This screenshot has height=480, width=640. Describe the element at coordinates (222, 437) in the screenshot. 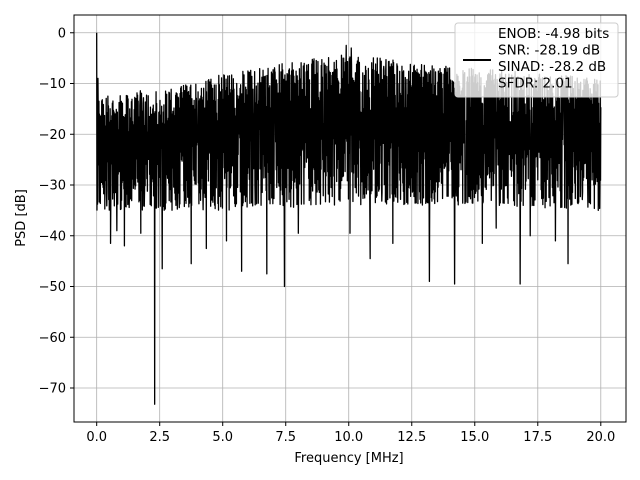

I see `x-tick-label: 5.0` at that location.